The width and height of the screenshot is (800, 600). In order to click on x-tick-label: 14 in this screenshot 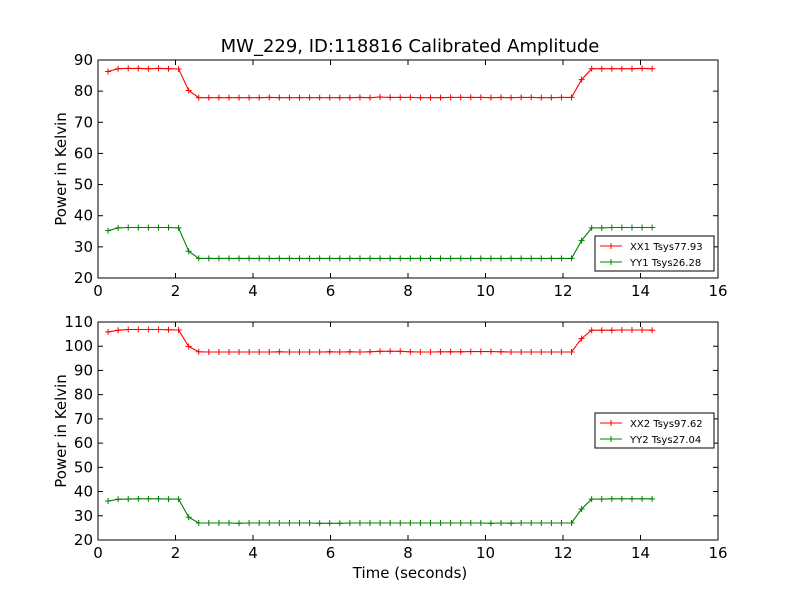, I will do `click(640, 291)`.